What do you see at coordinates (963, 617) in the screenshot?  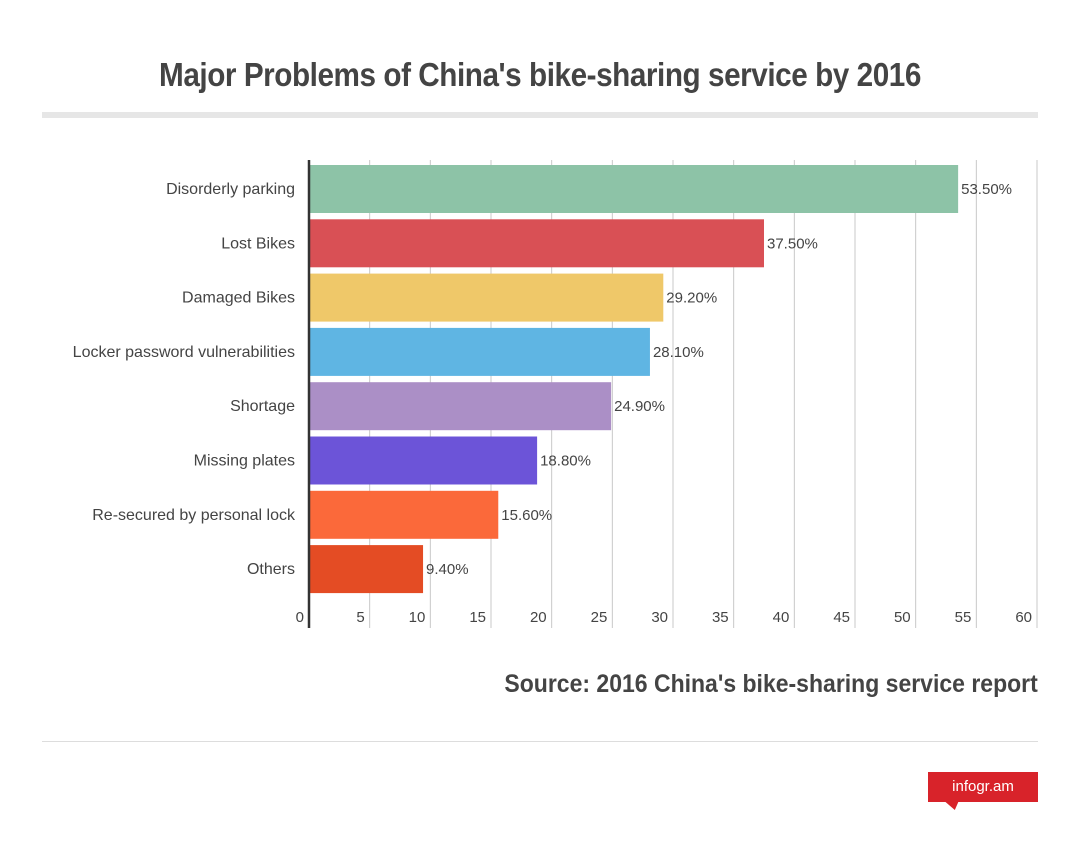 I see `x-tick-label: 55` at bounding box center [963, 617].